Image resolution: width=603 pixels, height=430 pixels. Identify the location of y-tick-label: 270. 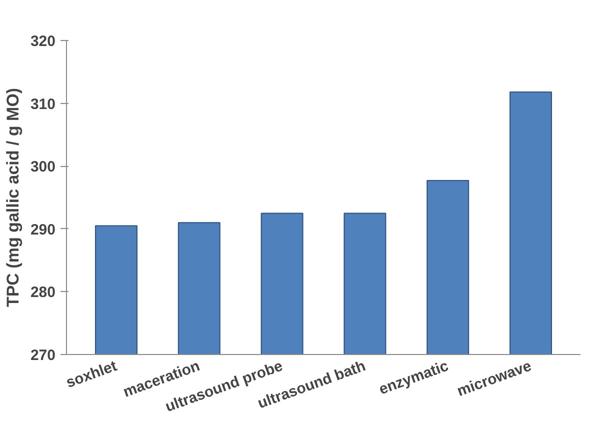
(43, 355).